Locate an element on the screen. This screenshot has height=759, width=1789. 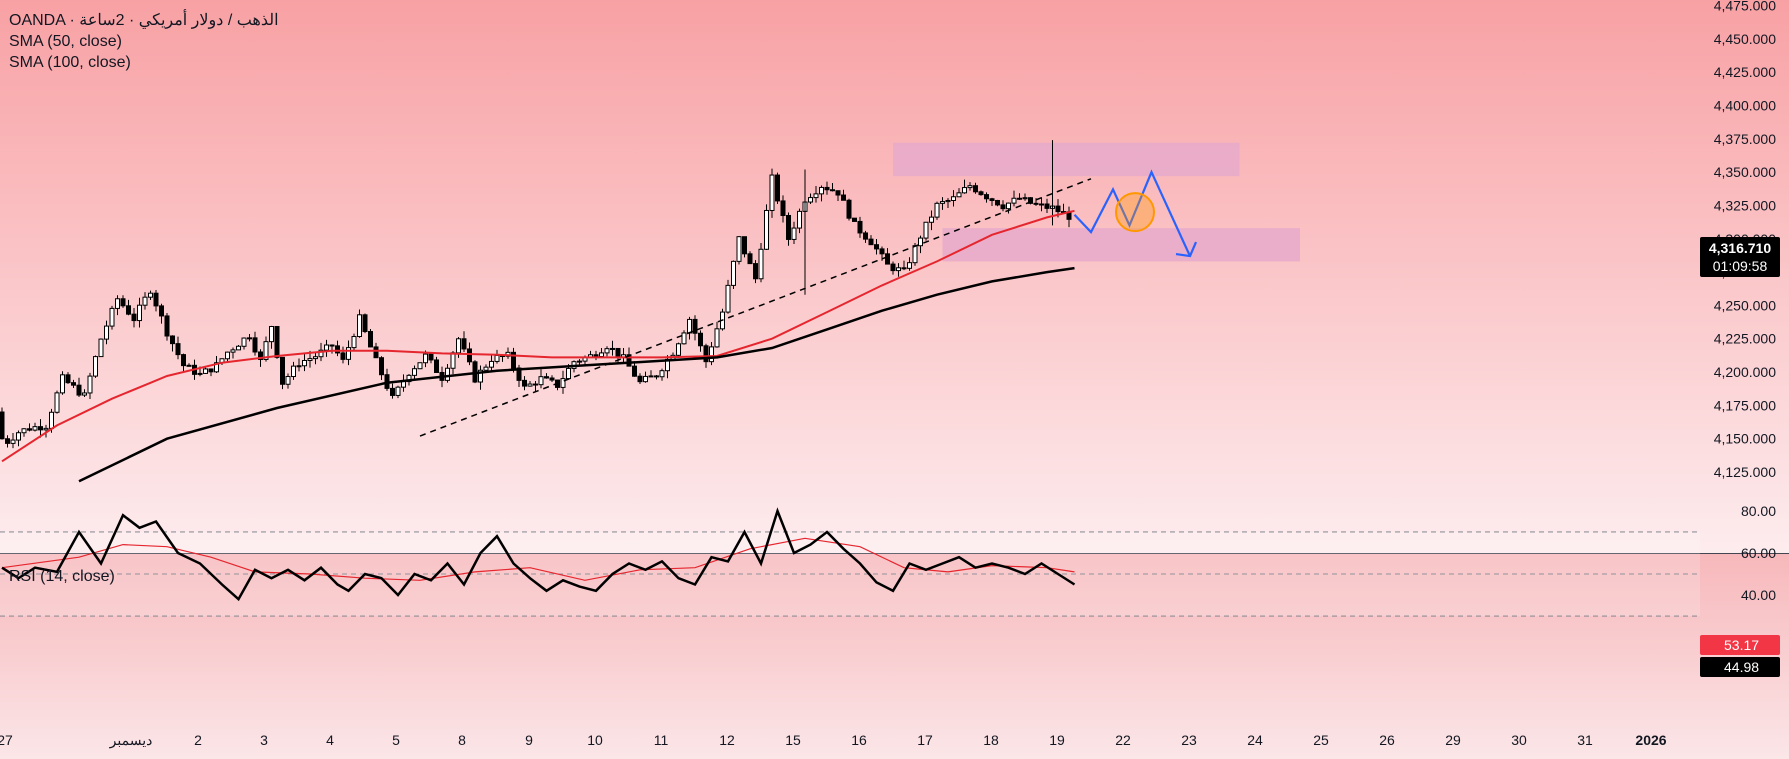
time-tick-label: 31 is located at coordinates (1585, 740).